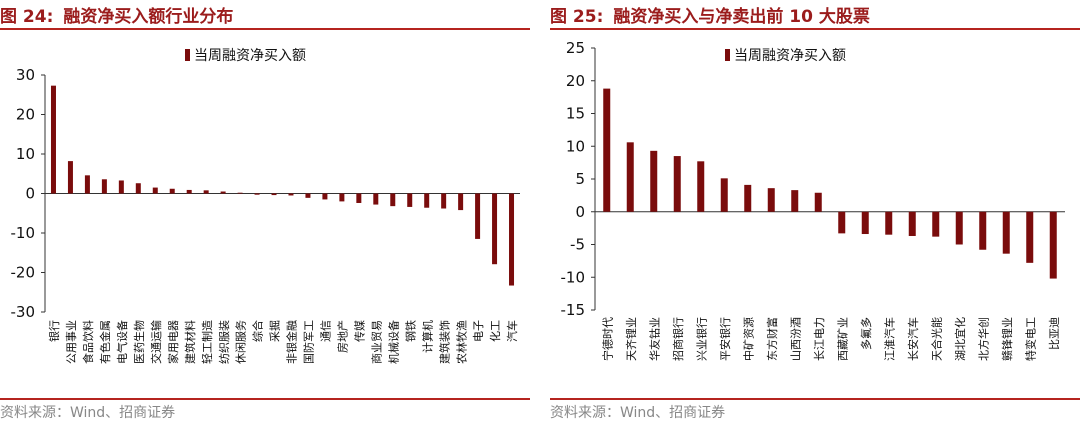 The height and width of the screenshot is (426, 1080). I want to click on category-label: 交通运输, so click(156, 342).